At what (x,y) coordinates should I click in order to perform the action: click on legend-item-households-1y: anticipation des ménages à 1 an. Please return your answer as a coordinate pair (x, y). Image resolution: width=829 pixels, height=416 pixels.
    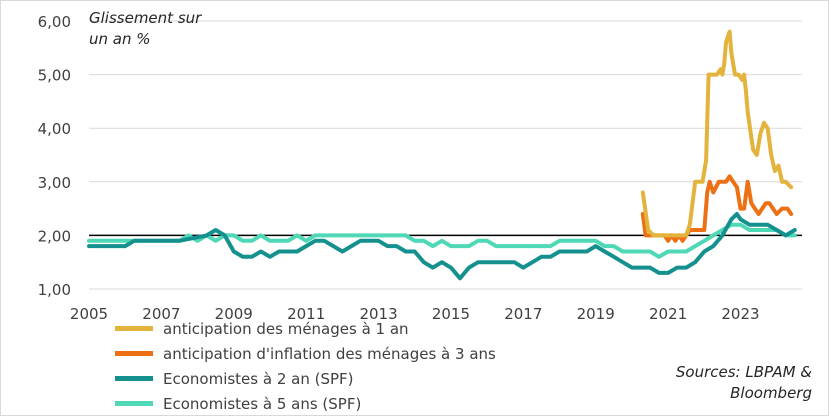
    Looking at the image, I should click on (305, 328).